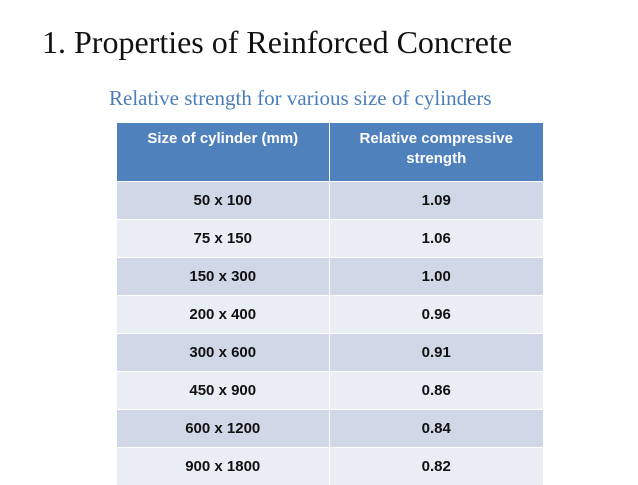  What do you see at coordinates (223, 391) in the screenshot?
I see `cell-size: 450 x 900` at bounding box center [223, 391].